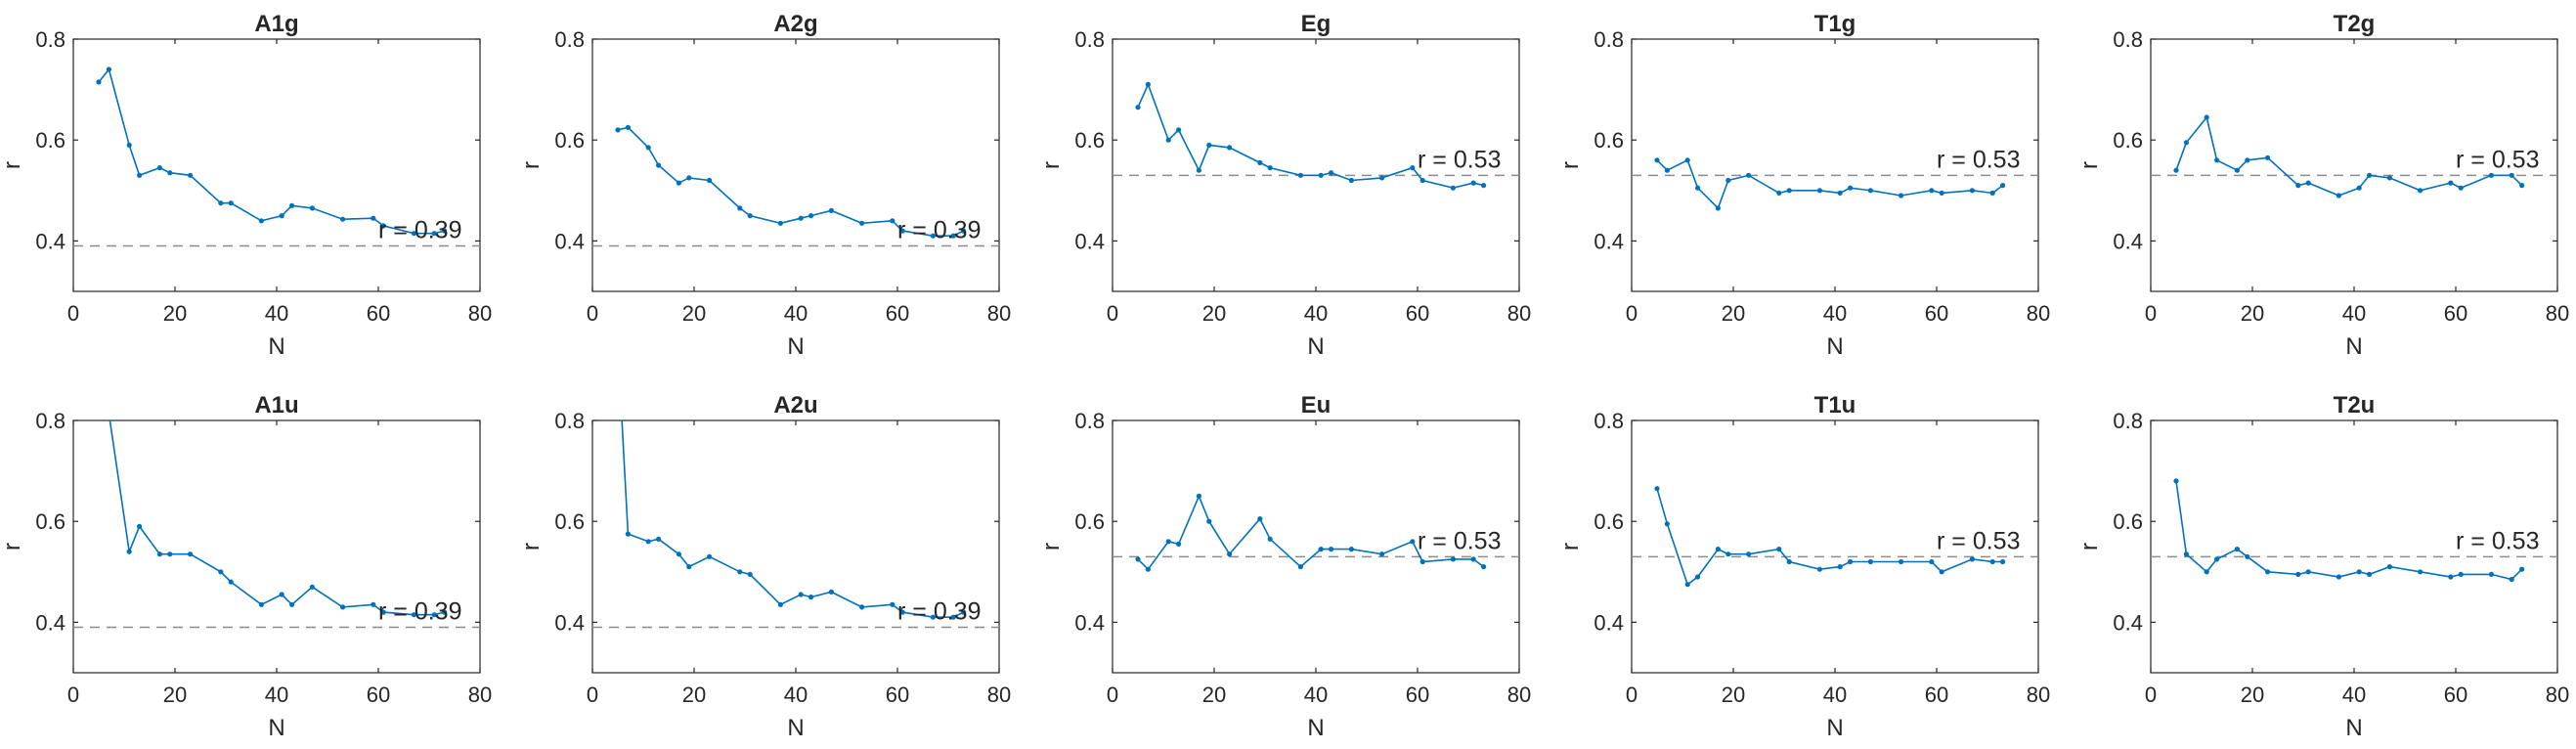 This screenshot has width=2576, height=749. What do you see at coordinates (764, 185) in the screenshot?
I see `subplot-a2g: 0 20 40 60 80 0.4 0.6 0.8 A2g Nr r = 0.39` at bounding box center [764, 185].